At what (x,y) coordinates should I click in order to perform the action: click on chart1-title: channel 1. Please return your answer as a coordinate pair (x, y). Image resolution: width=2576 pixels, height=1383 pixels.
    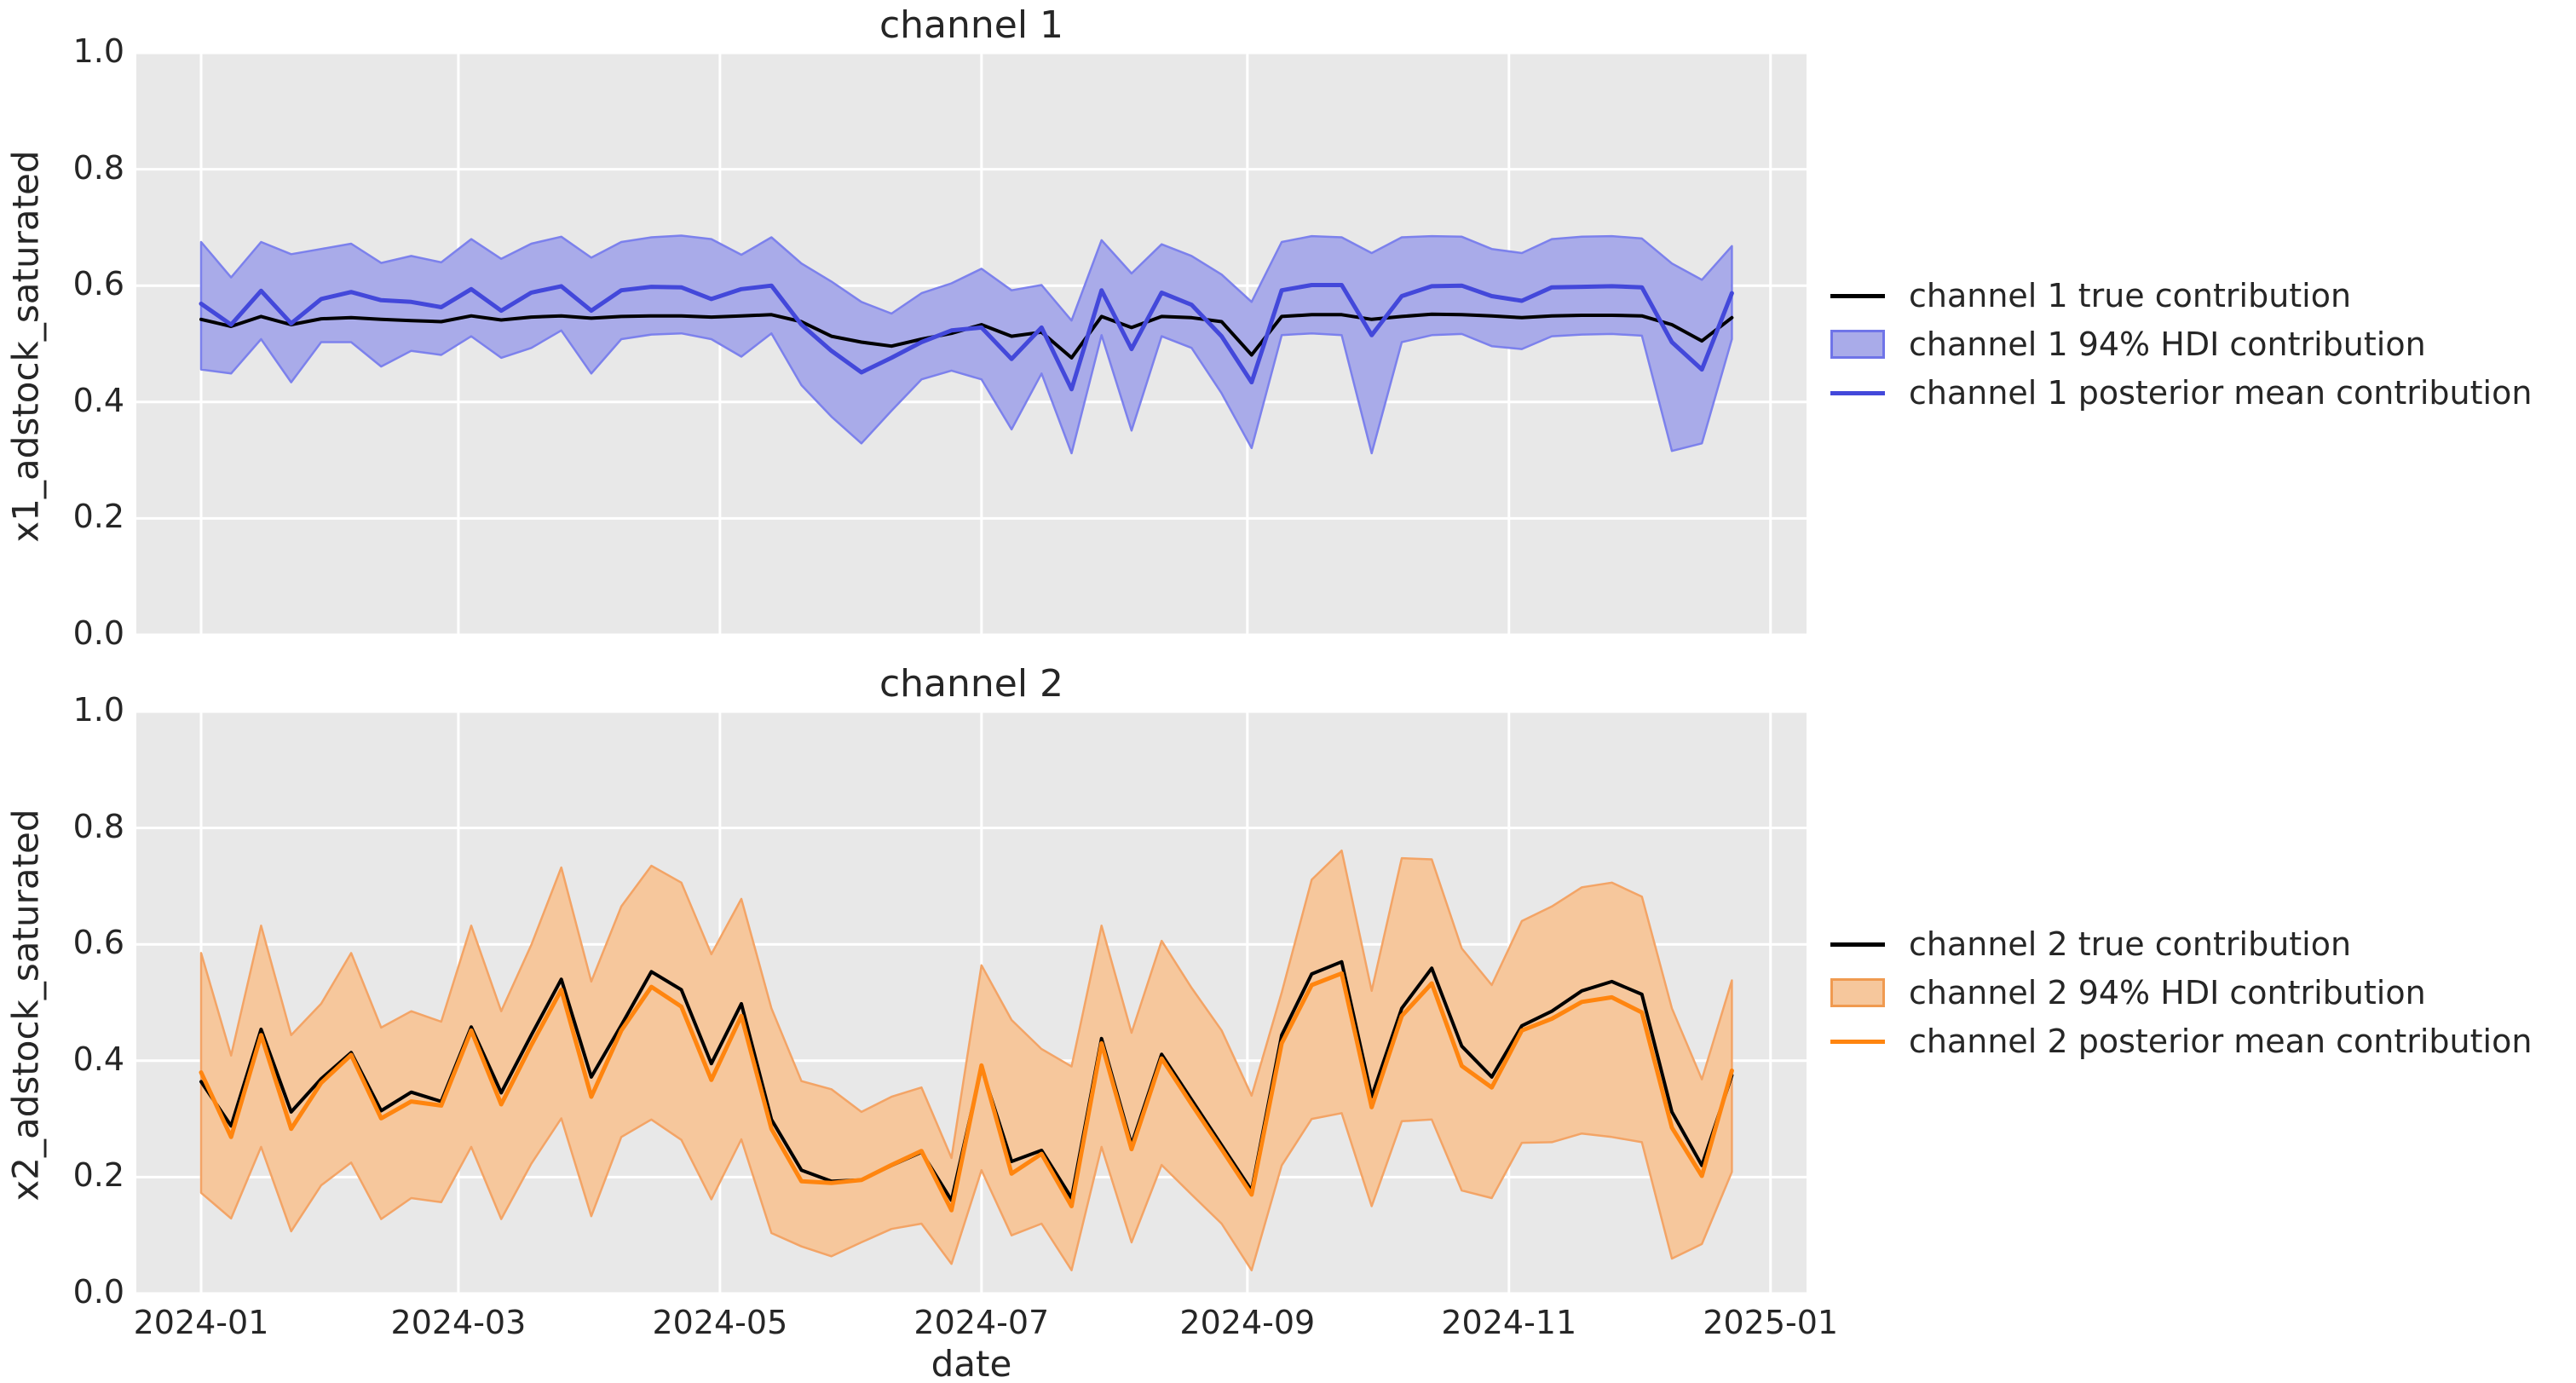
    Looking at the image, I should click on (971, 25).